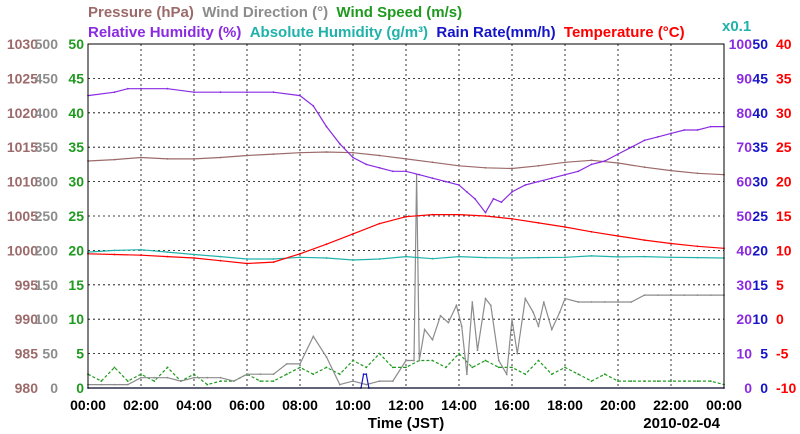 This screenshot has height=434, width=800. Describe the element at coordinates (76, 182) in the screenshot. I see `wind_speed-tick-label: 30` at that location.